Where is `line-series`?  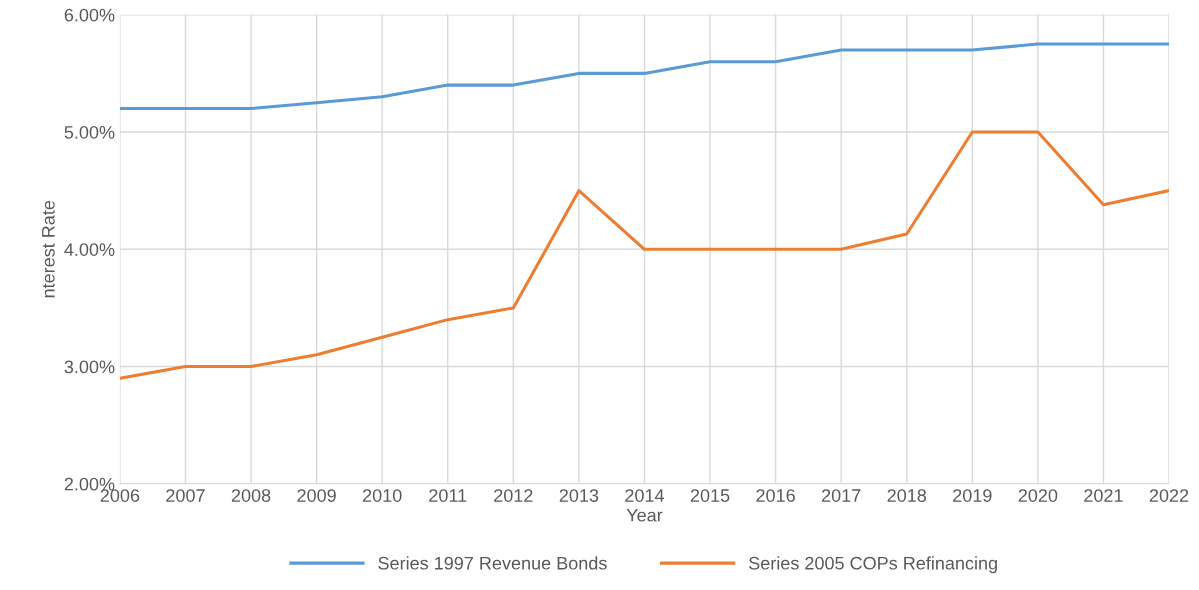 line-series is located at coordinates (644, 76).